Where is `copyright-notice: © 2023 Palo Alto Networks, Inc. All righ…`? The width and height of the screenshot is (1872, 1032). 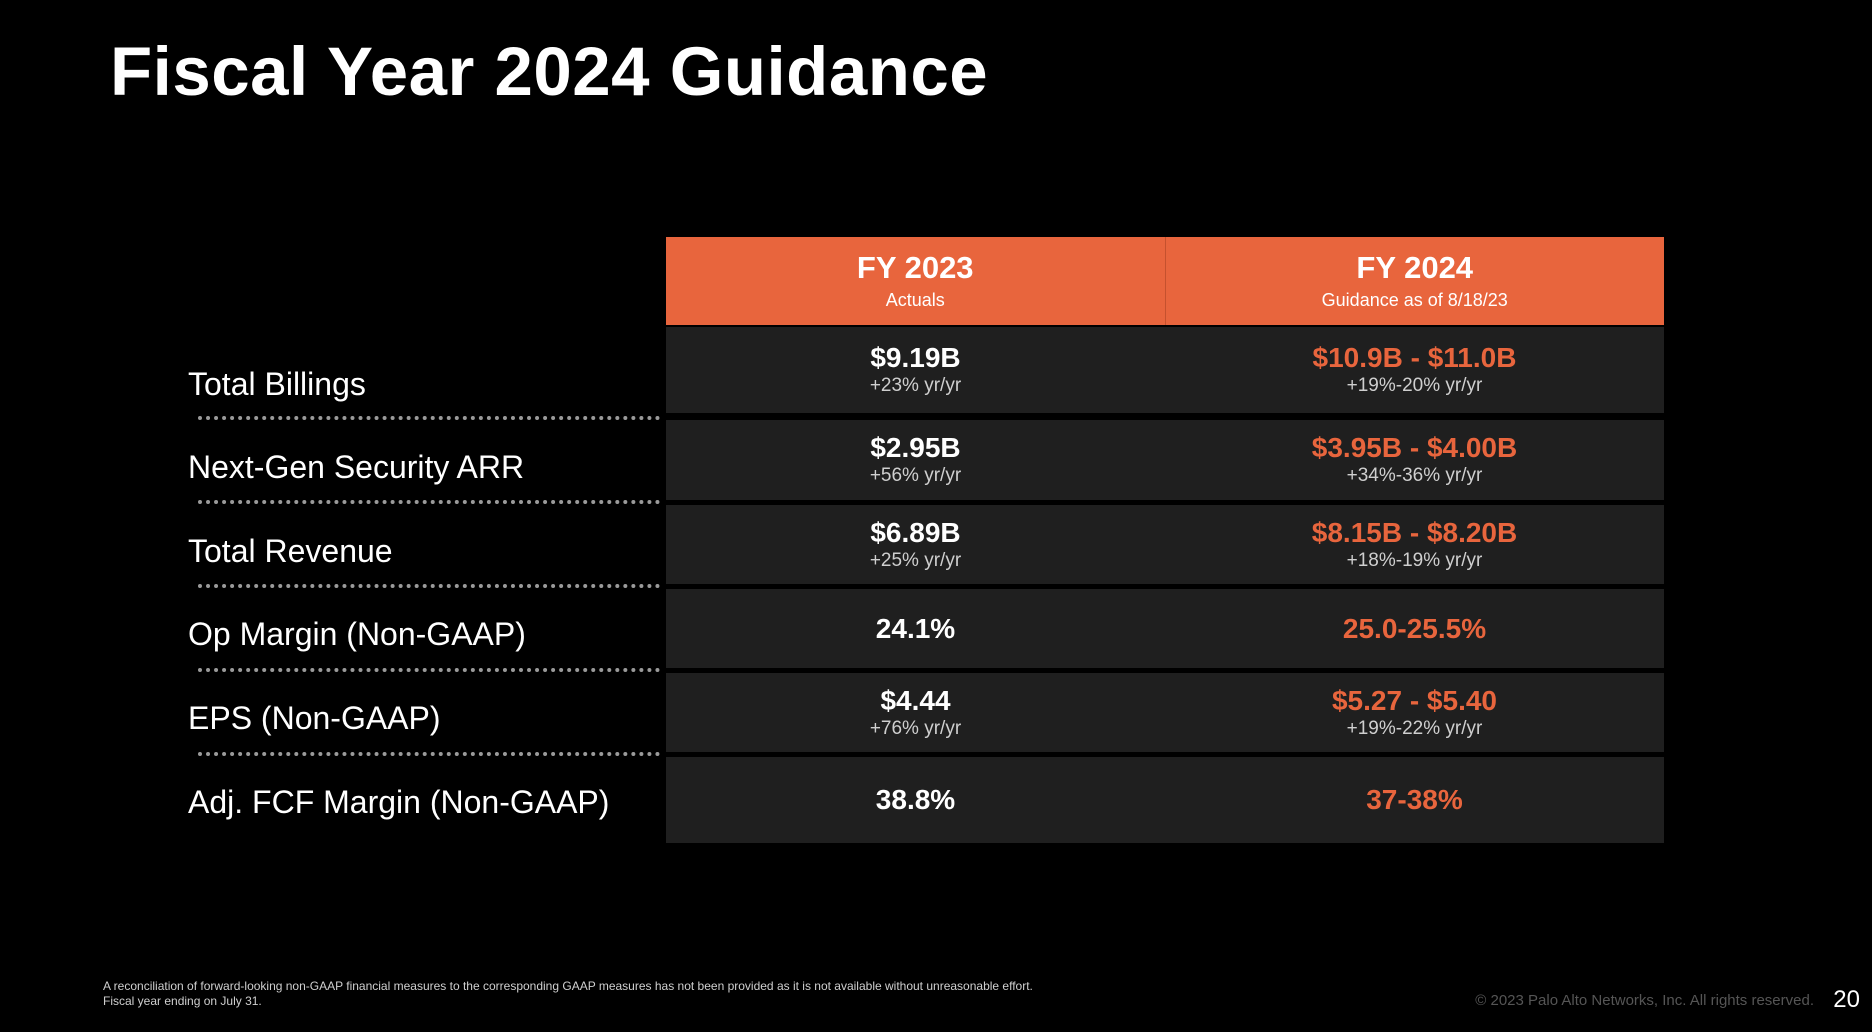 copyright-notice: © 2023 Palo Alto Networks, Inc. All righ… is located at coordinates (1644, 1000).